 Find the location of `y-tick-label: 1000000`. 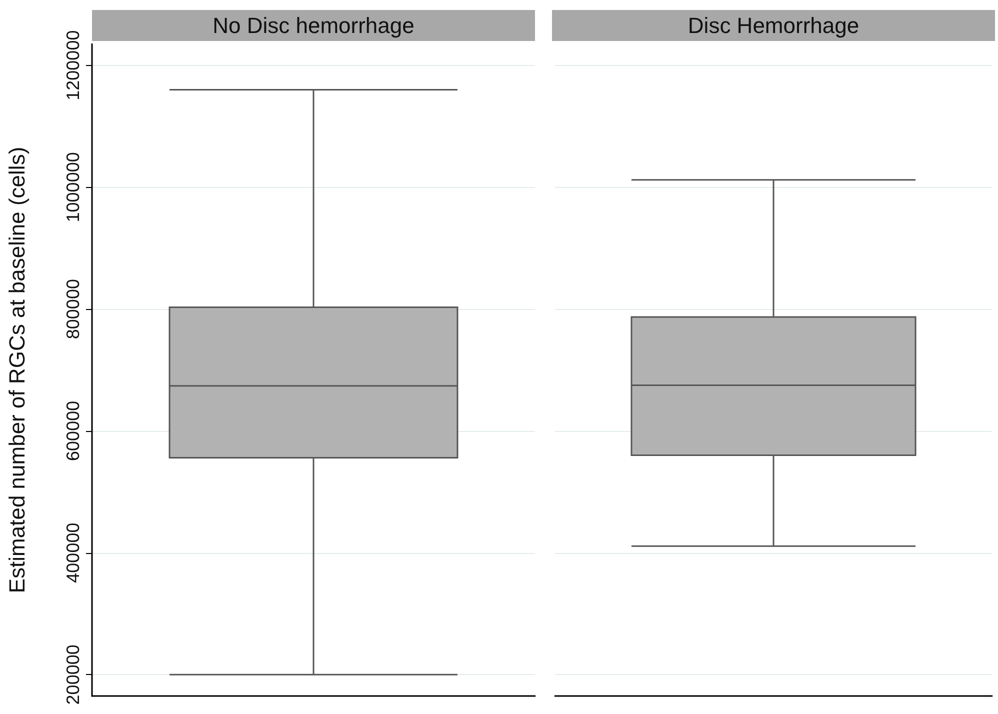

y-tick-label: 1000000 is located at coordinates (73, 187).